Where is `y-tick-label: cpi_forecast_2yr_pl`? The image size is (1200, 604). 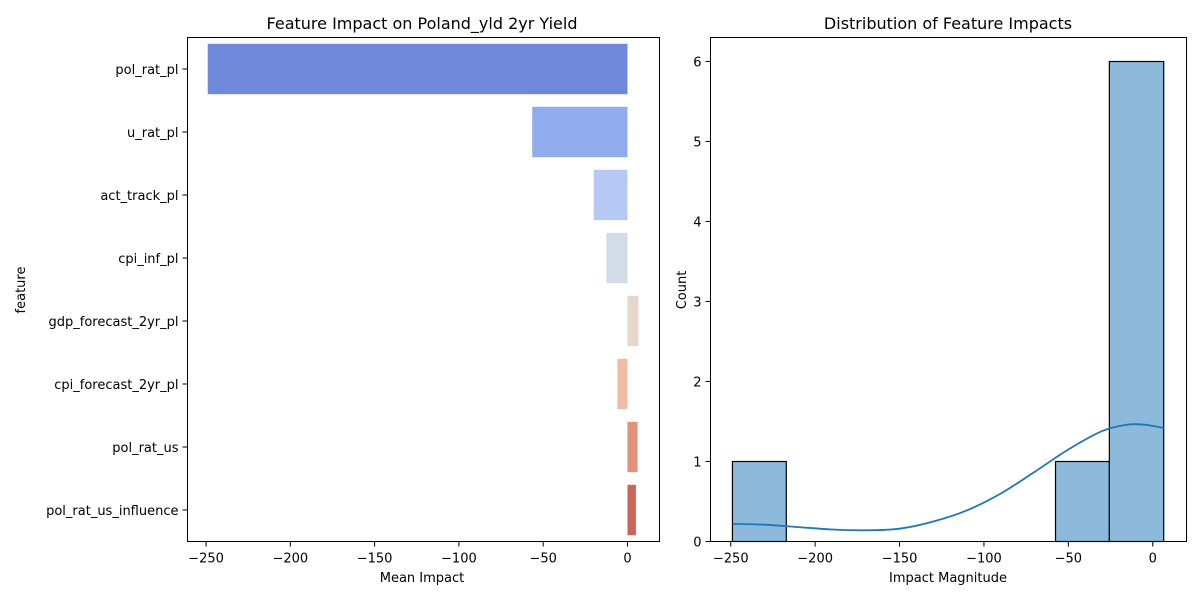
y-tick-label: cpi_forecast_2yr_pl is located at coordinates (116, 385).